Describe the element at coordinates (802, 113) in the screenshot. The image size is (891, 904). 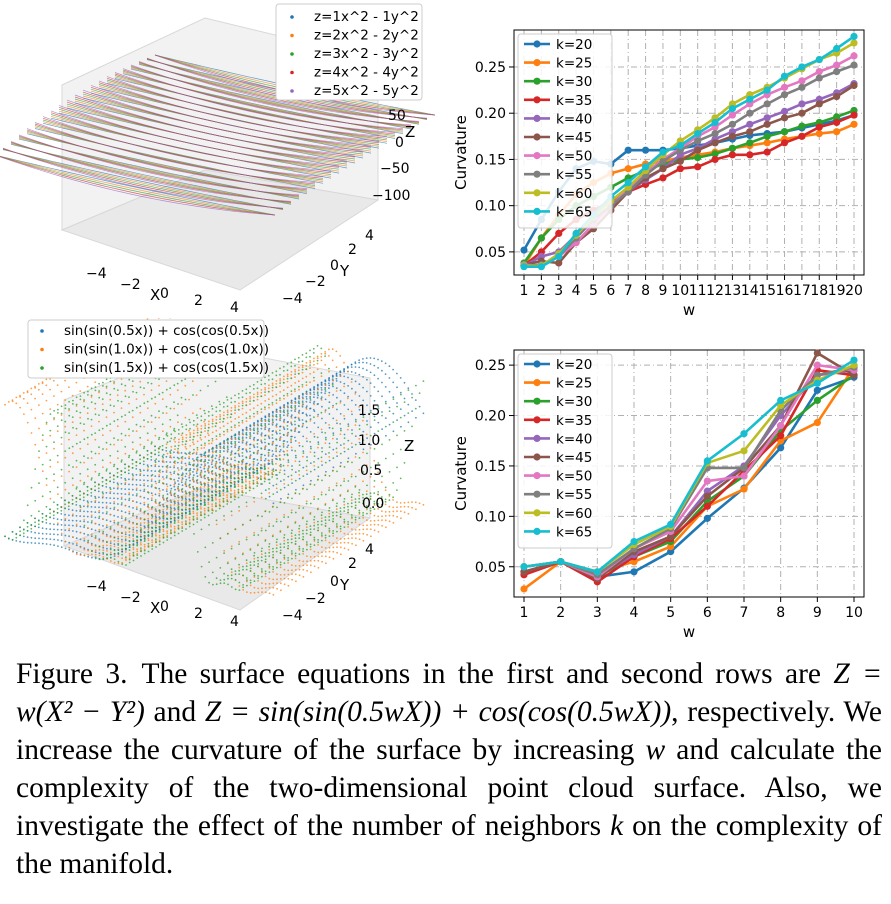
I see `data-point-k=45` at that location.